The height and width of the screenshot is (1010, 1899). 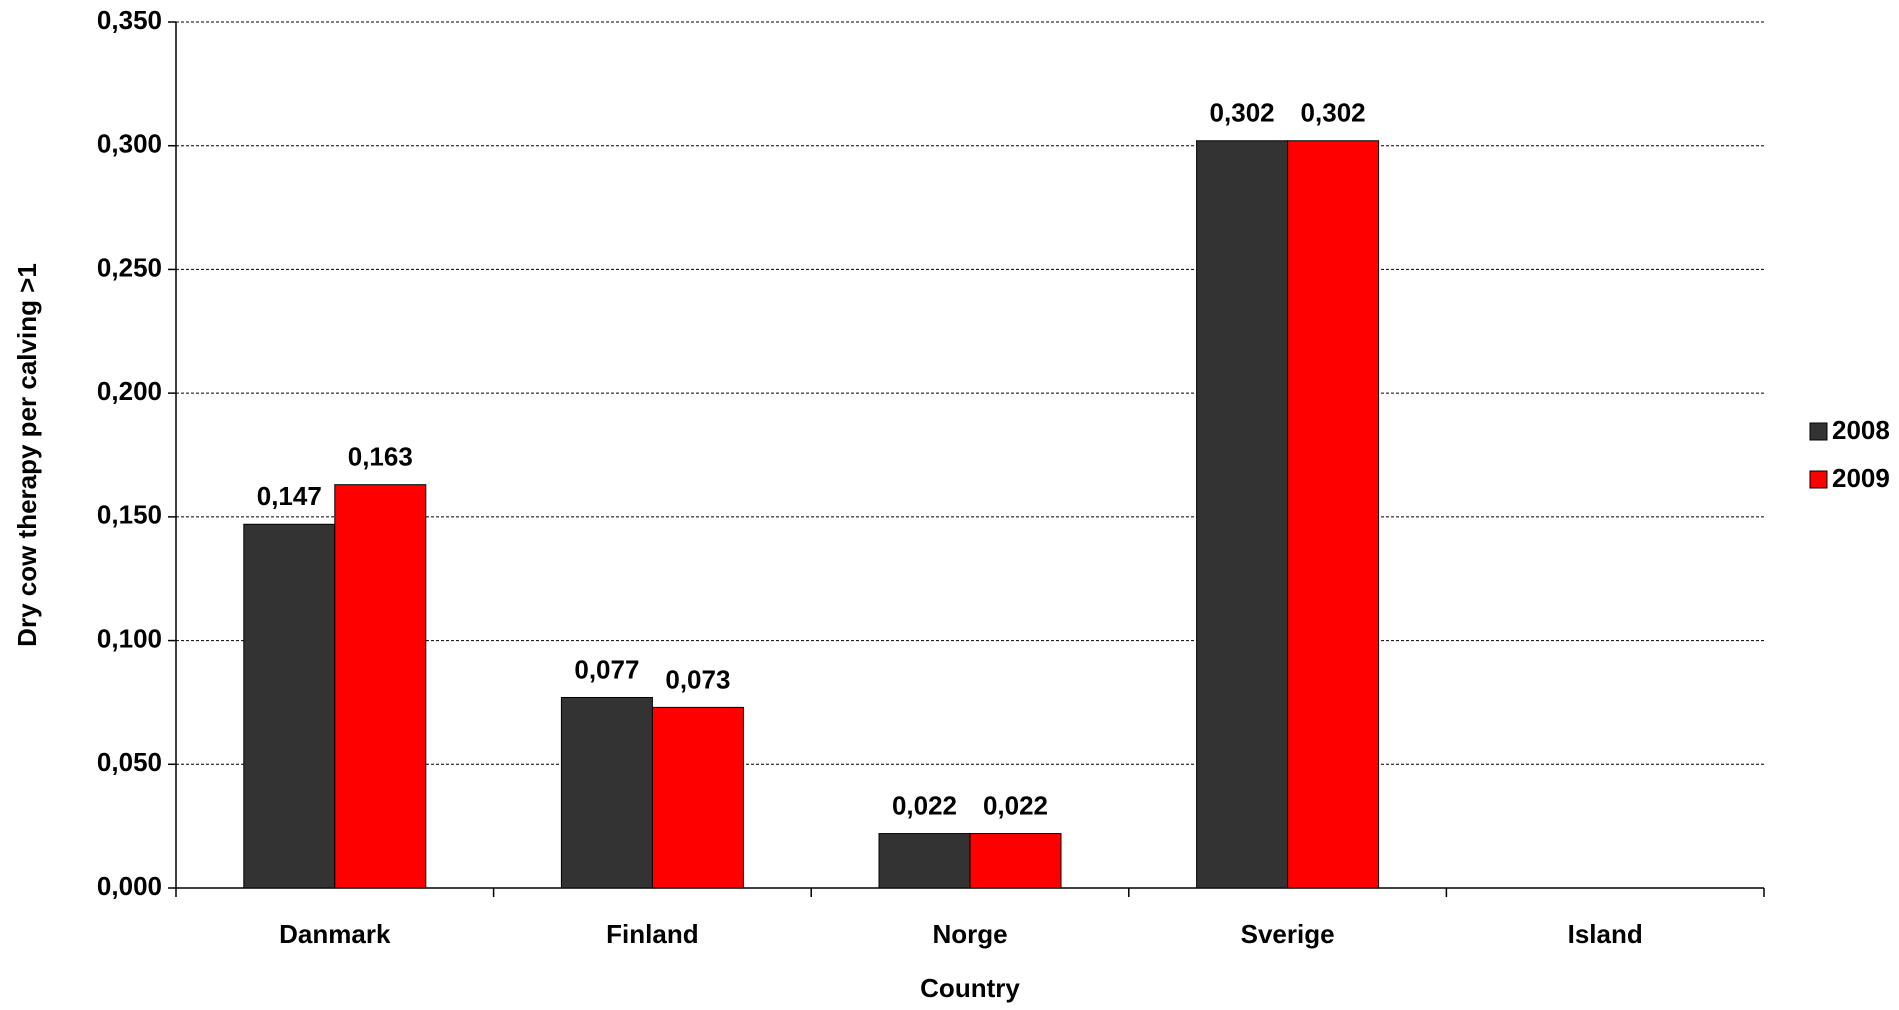 What do you see at coordinates (1861, 430) in the screenshot?
I see `legend-label: 2008` at bounding box center [1861, 430].